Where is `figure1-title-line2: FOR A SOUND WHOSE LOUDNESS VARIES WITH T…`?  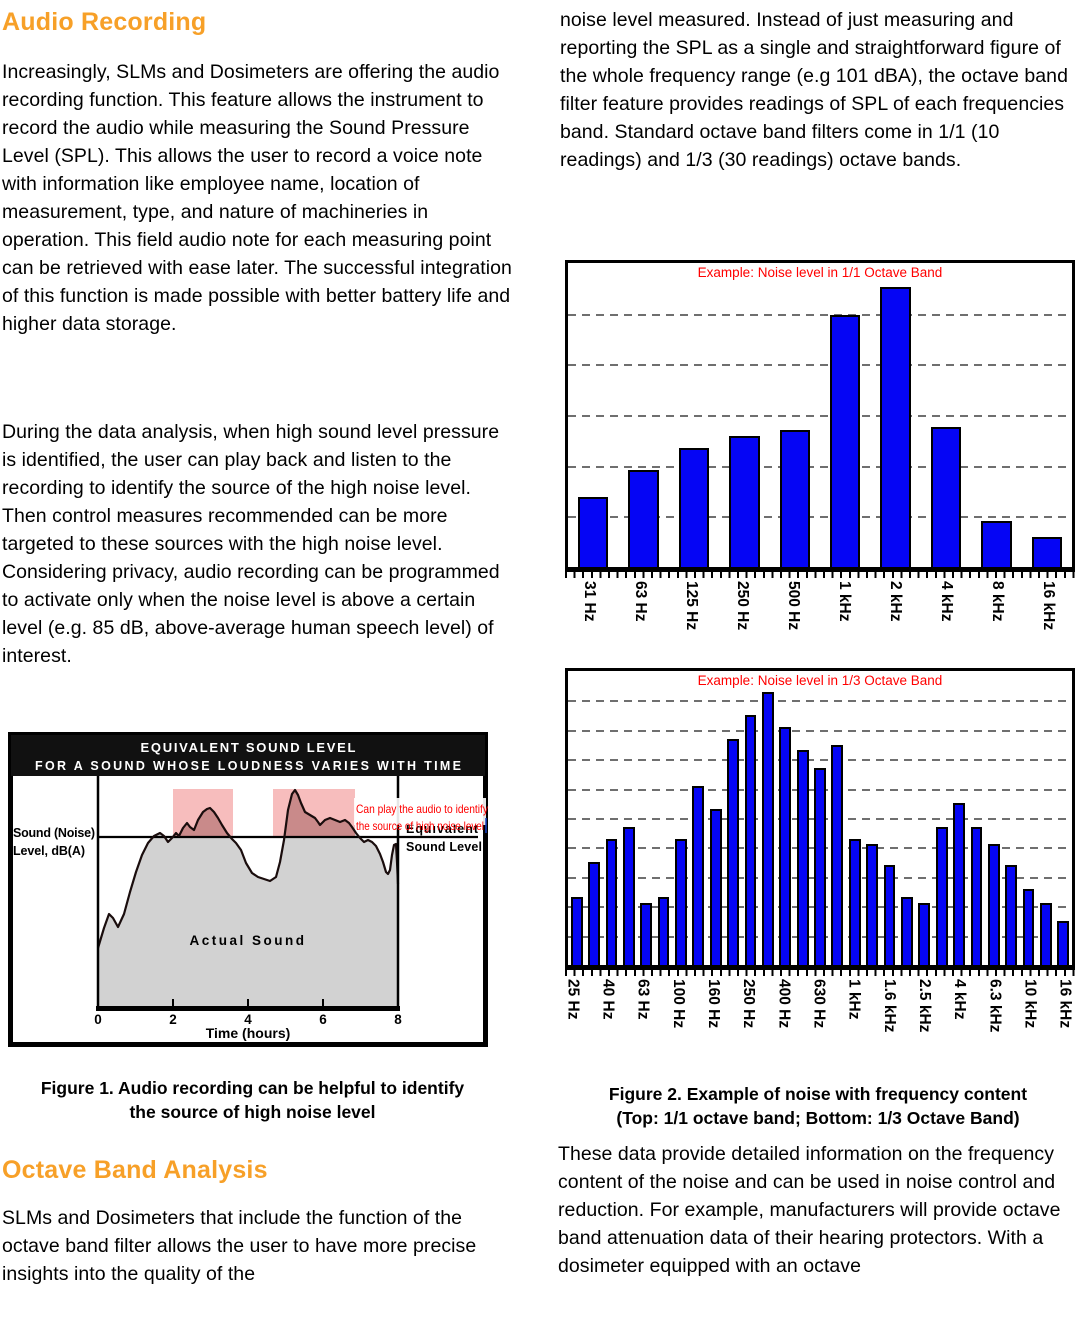 figure1-title-line2: FOR A SOUND WHOSE LOUDNESS VARIES WITH T… is located at coordinates (248, 766).